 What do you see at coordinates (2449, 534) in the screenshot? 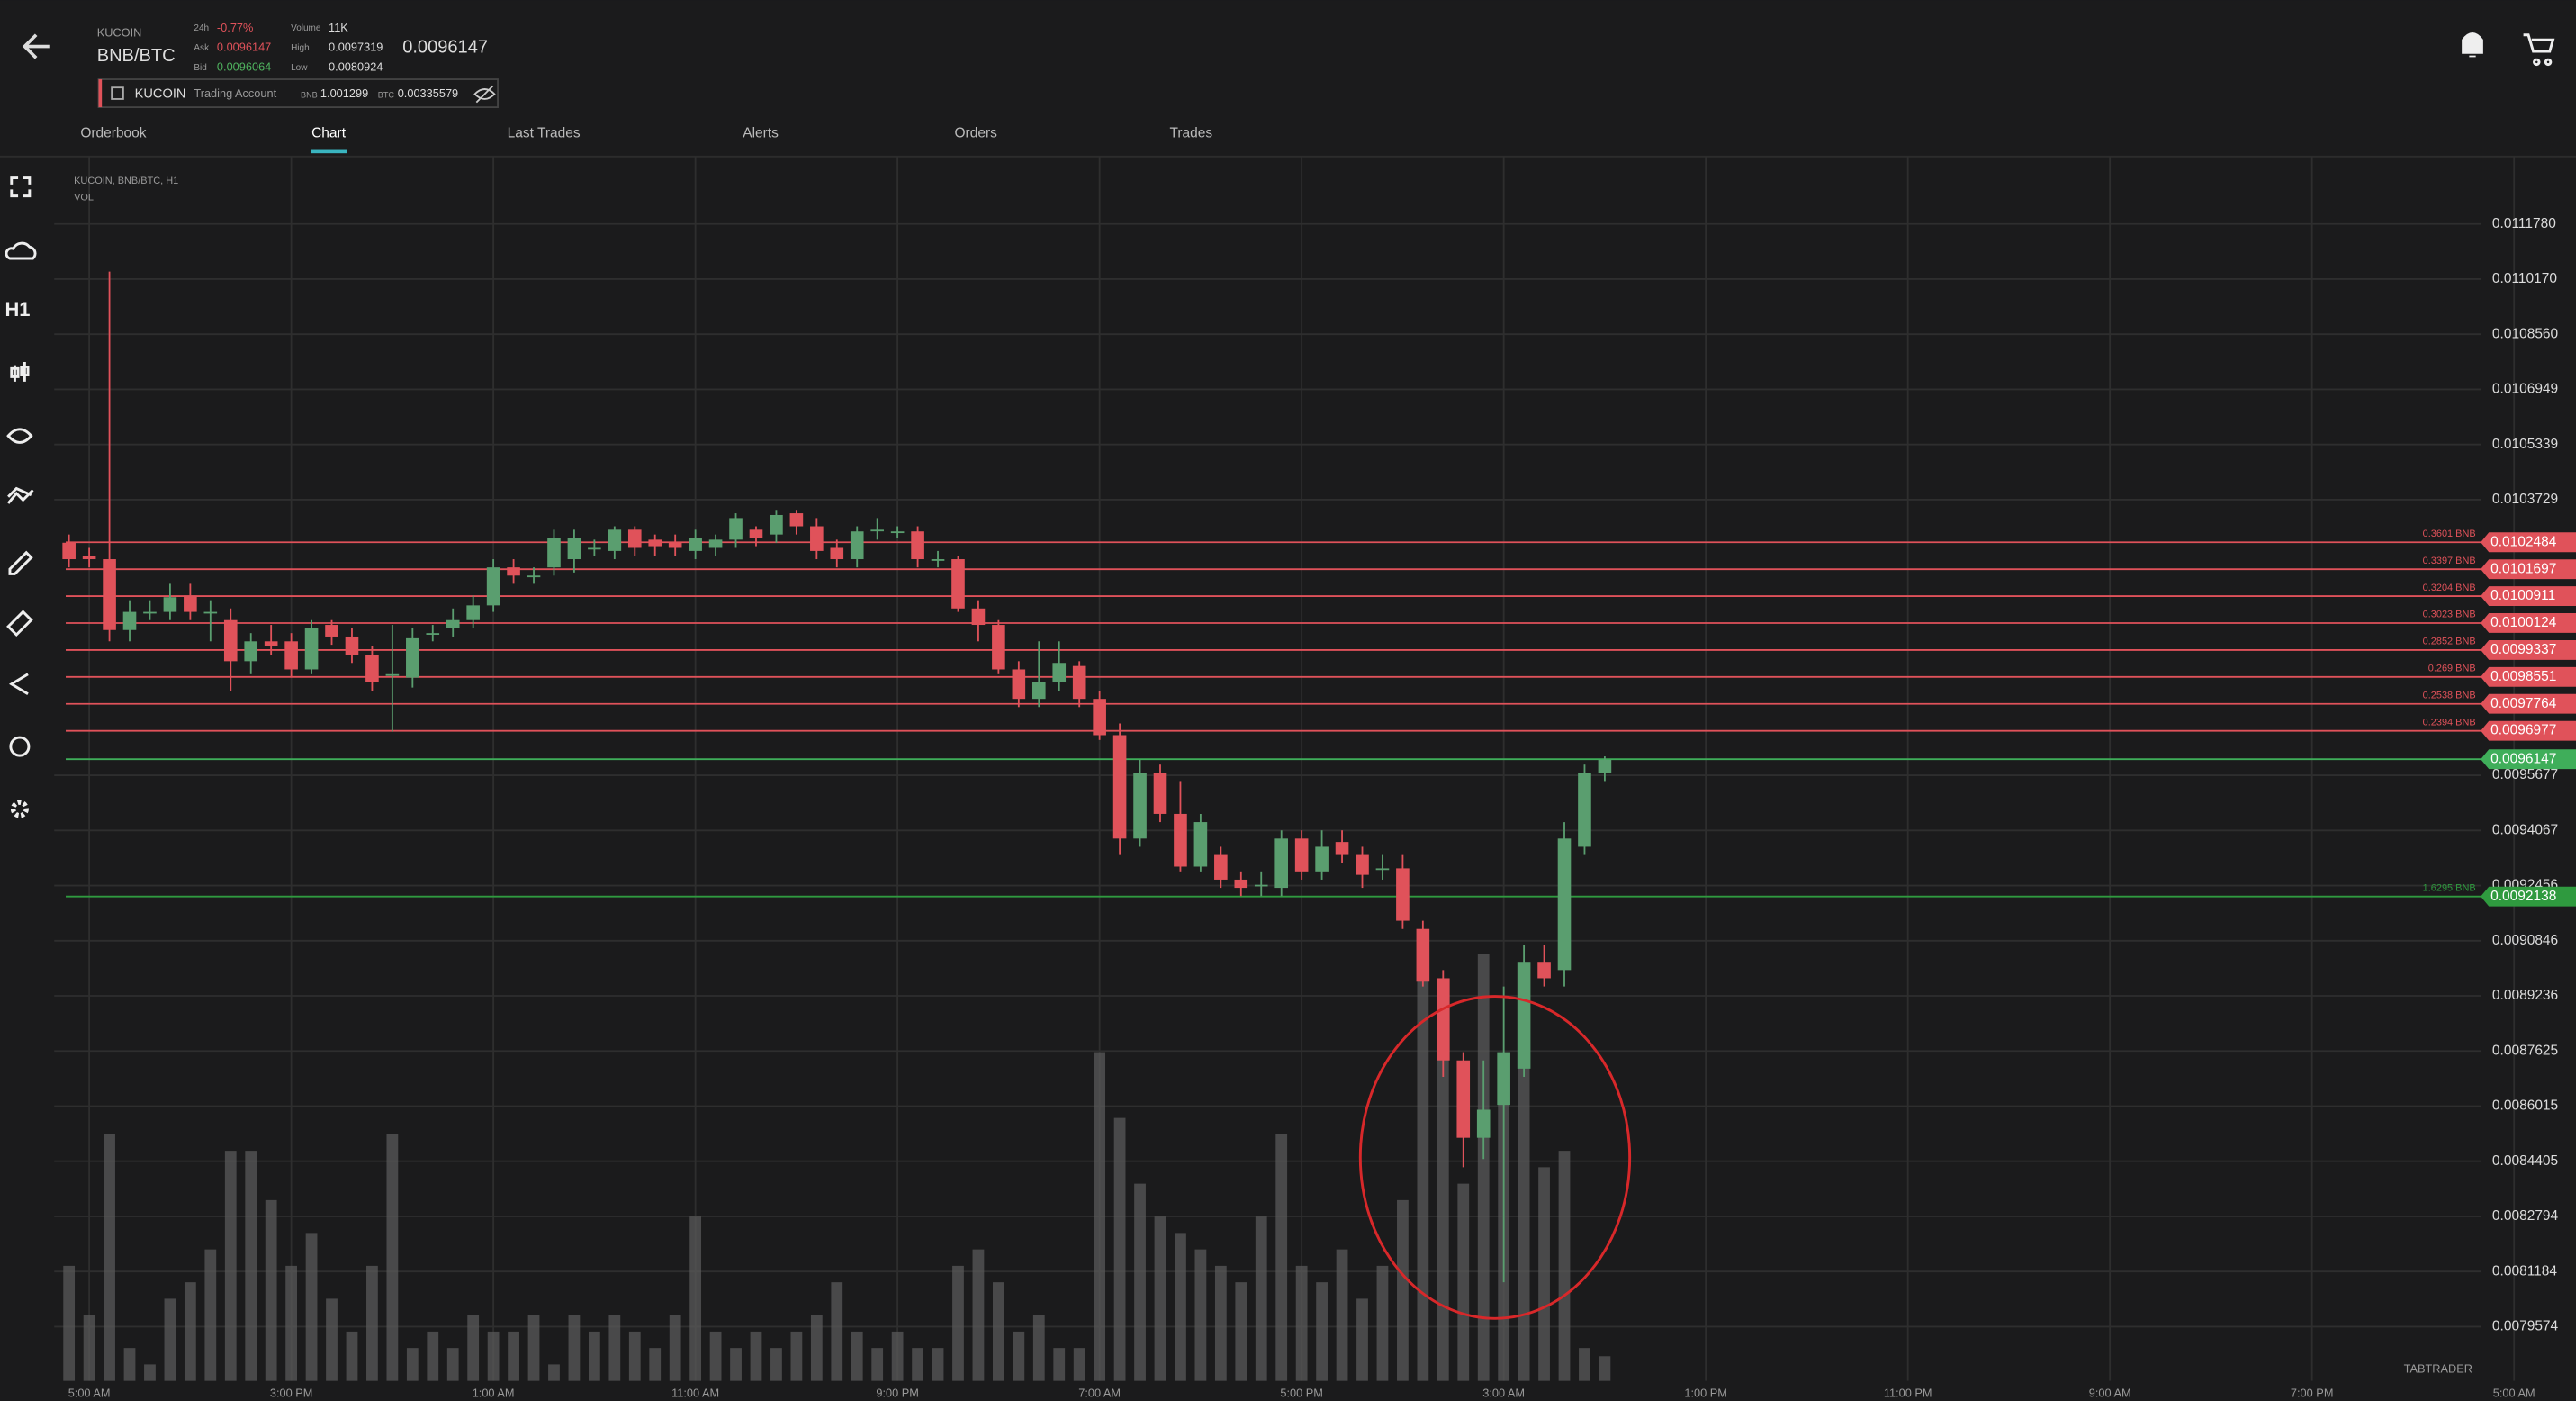
I see `order-amount: 0.3601 BNB` at bounding box center [2449, 534].